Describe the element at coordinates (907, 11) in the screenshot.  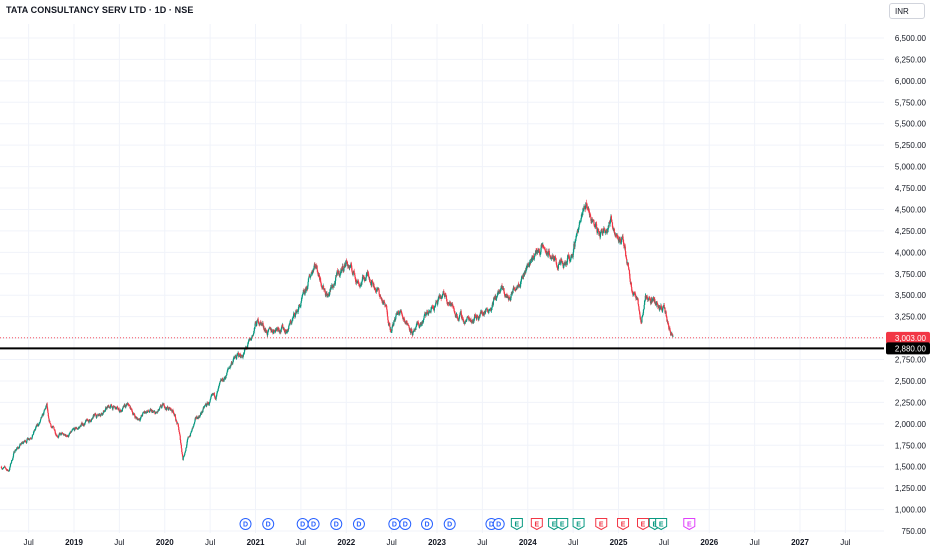
I see `currency-selector: INR` at that location.